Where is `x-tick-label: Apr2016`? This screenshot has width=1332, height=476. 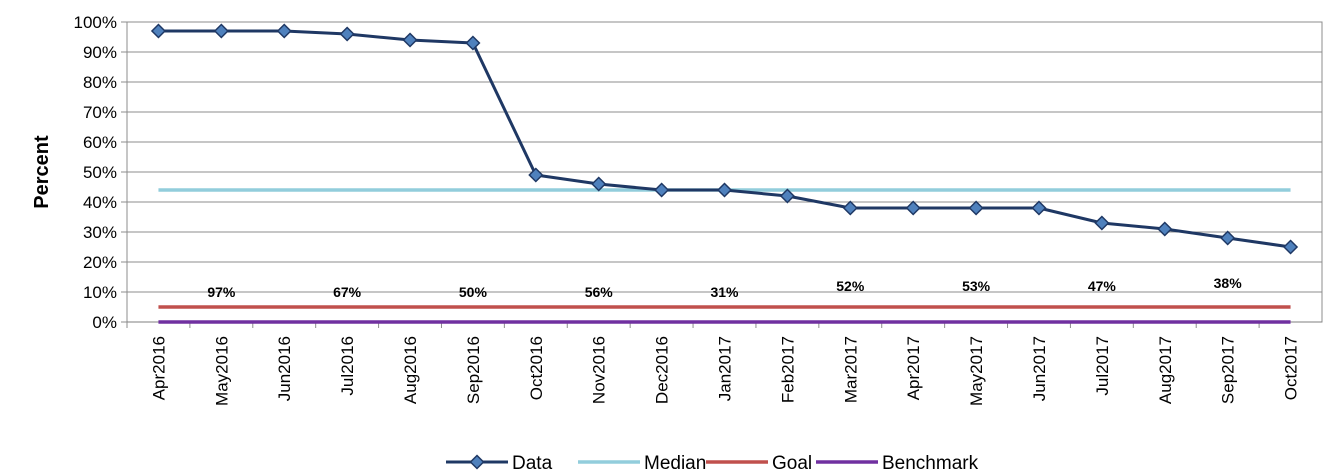 x-tick-label: Apr2016 is located at coordinates (158, 368).